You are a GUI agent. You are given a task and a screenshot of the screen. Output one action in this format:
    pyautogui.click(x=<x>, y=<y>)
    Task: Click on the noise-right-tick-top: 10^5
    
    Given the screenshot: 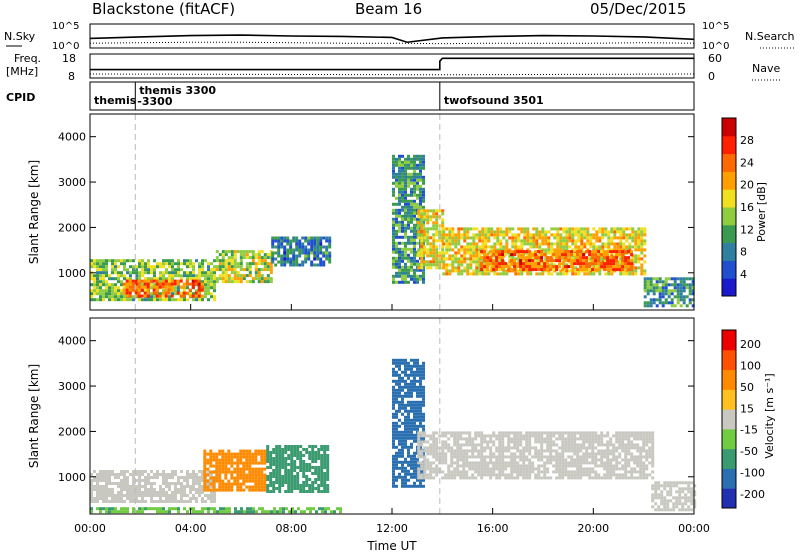 What is the action you would take?
    pyautogui.click(x=715, y=26)
    